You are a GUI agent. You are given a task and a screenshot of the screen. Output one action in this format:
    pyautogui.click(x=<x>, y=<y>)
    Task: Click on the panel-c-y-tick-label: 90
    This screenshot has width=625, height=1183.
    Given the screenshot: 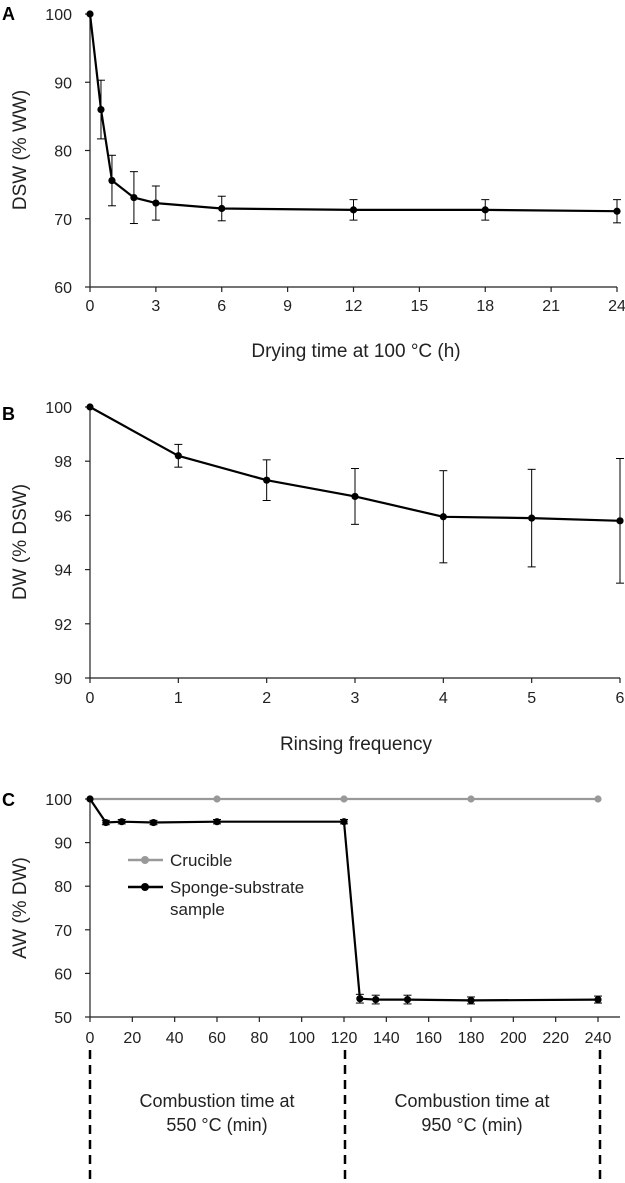 What is the action you would take?
    pyautogui.click(x=63, y=844)
    